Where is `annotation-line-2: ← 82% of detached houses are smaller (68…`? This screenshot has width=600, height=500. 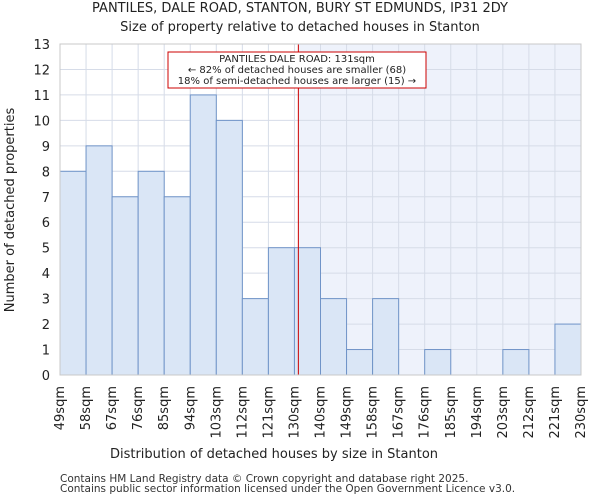
annotation-line-2: ← 82% of detached houses are smaller (68… is located at coordinates (297, 70).